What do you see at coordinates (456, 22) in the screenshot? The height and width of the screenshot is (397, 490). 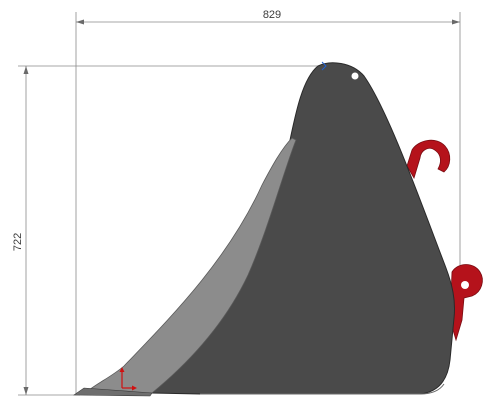 I see `width-arrow-right` at bounding box center [456, 22].